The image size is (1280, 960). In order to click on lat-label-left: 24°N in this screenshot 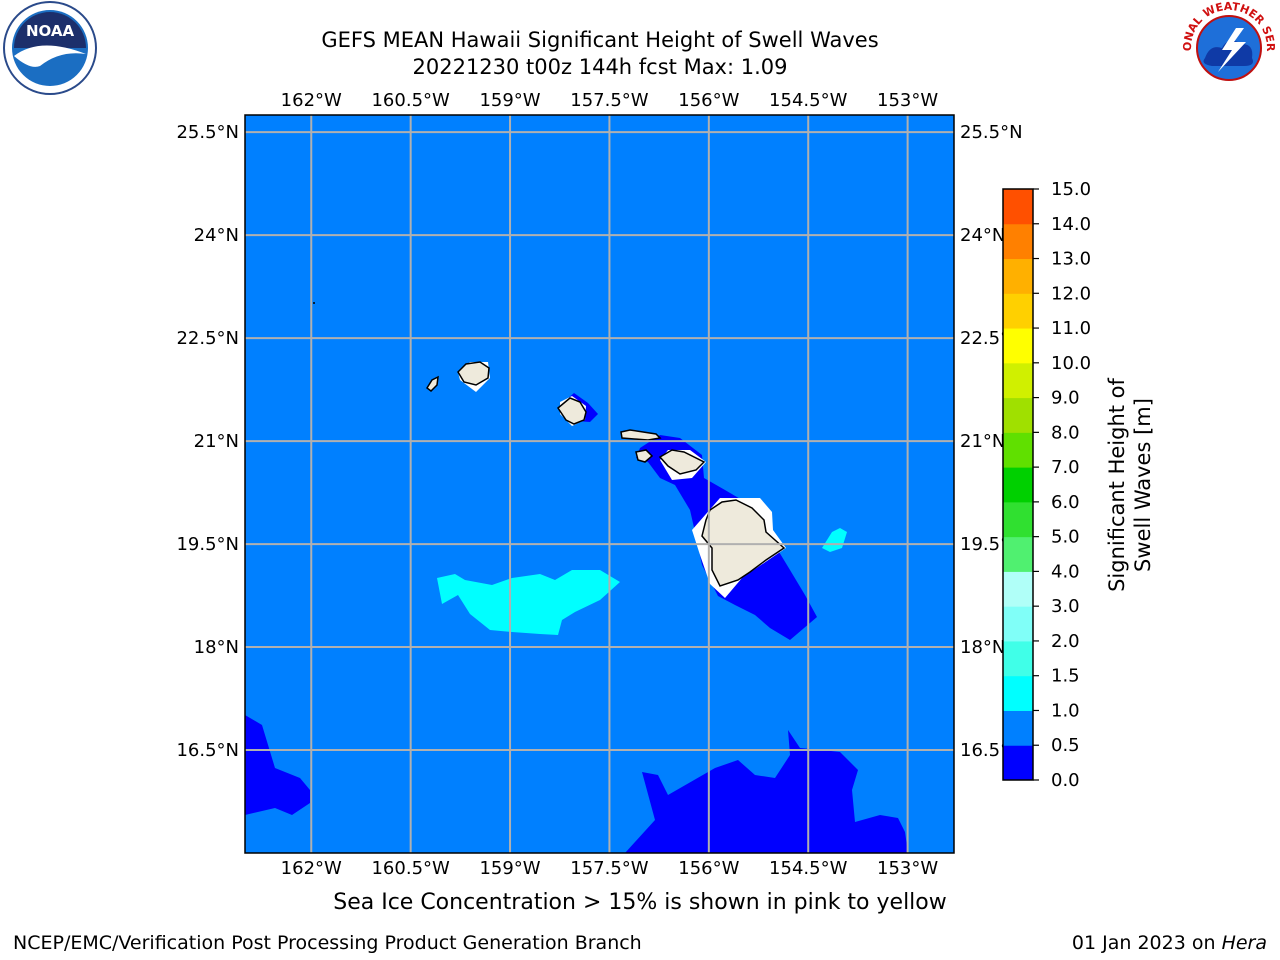, I will do `click(216, 235)`.